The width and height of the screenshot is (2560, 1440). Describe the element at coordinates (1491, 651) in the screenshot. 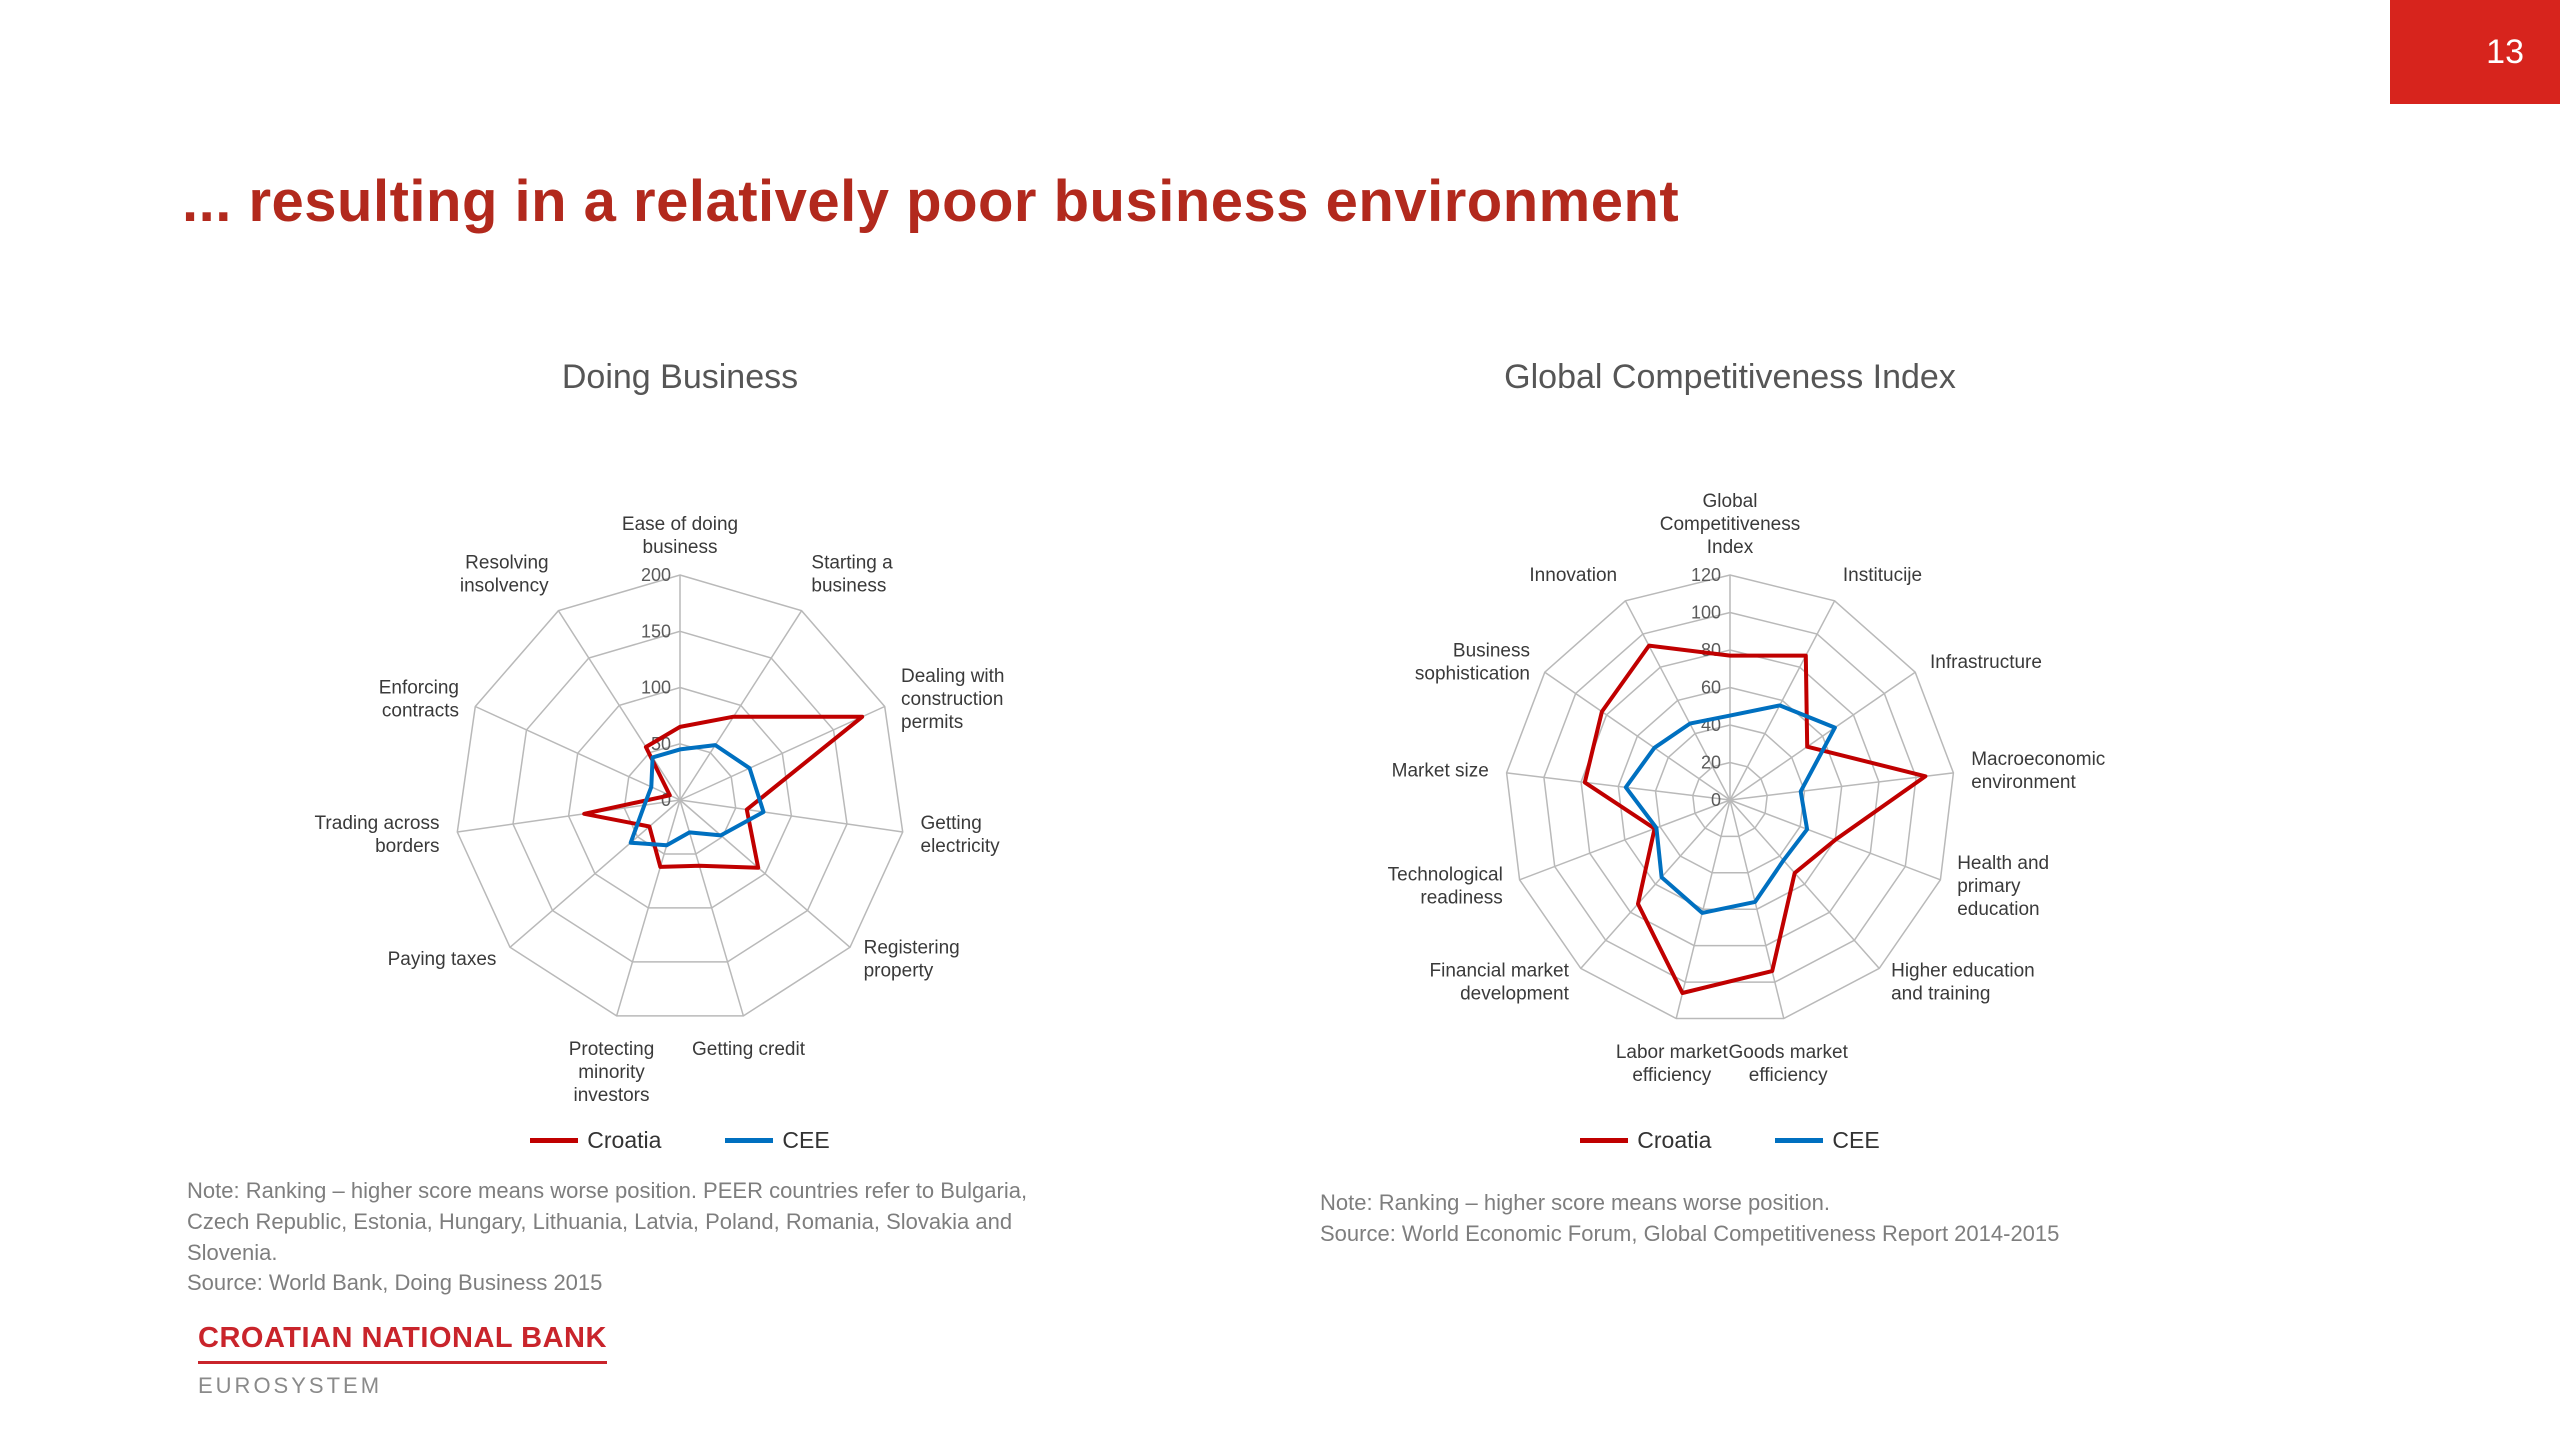

I see `category-label: Business` at that location.